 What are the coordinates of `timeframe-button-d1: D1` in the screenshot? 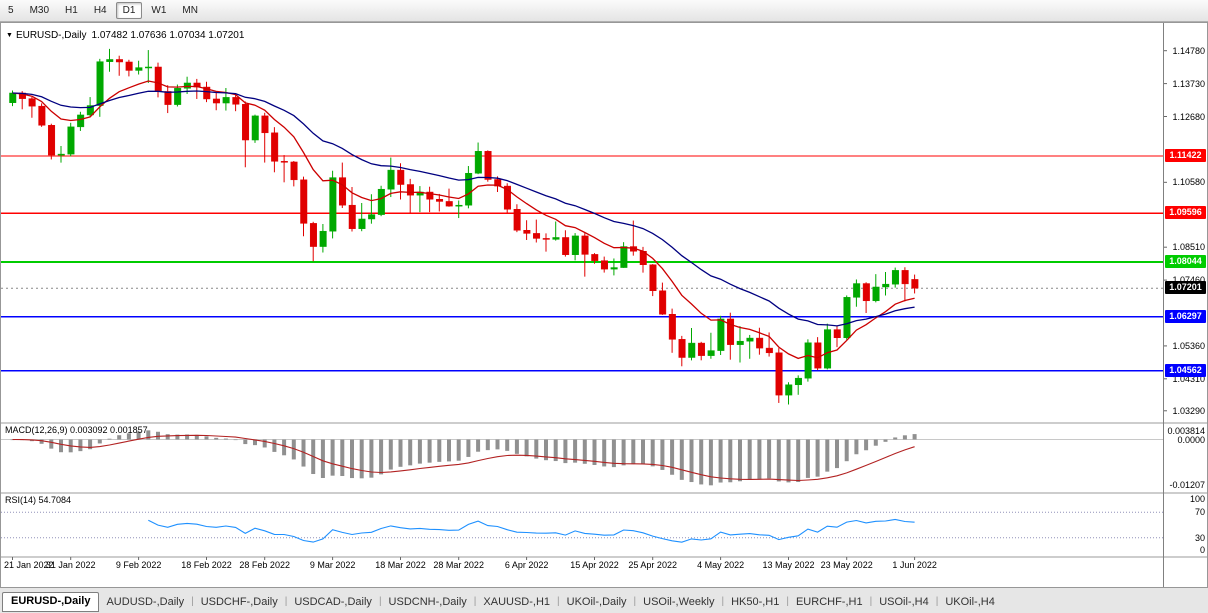 It's located at (129, 10).